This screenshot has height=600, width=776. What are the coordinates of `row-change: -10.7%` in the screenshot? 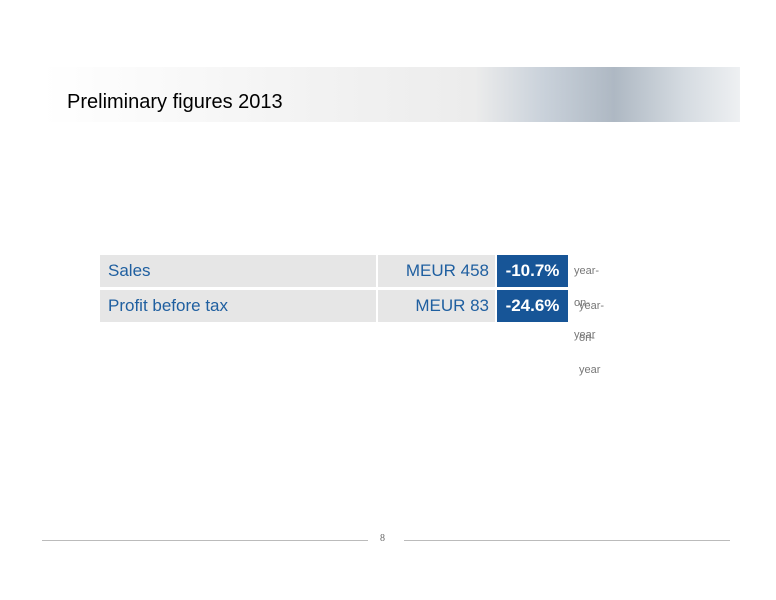 It's located at (532, 271).